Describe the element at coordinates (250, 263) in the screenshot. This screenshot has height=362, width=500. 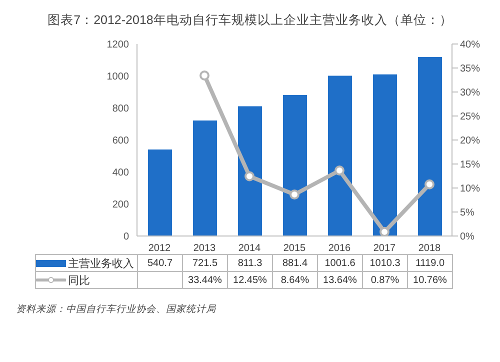
I see `data-label: 811.3` at that location.